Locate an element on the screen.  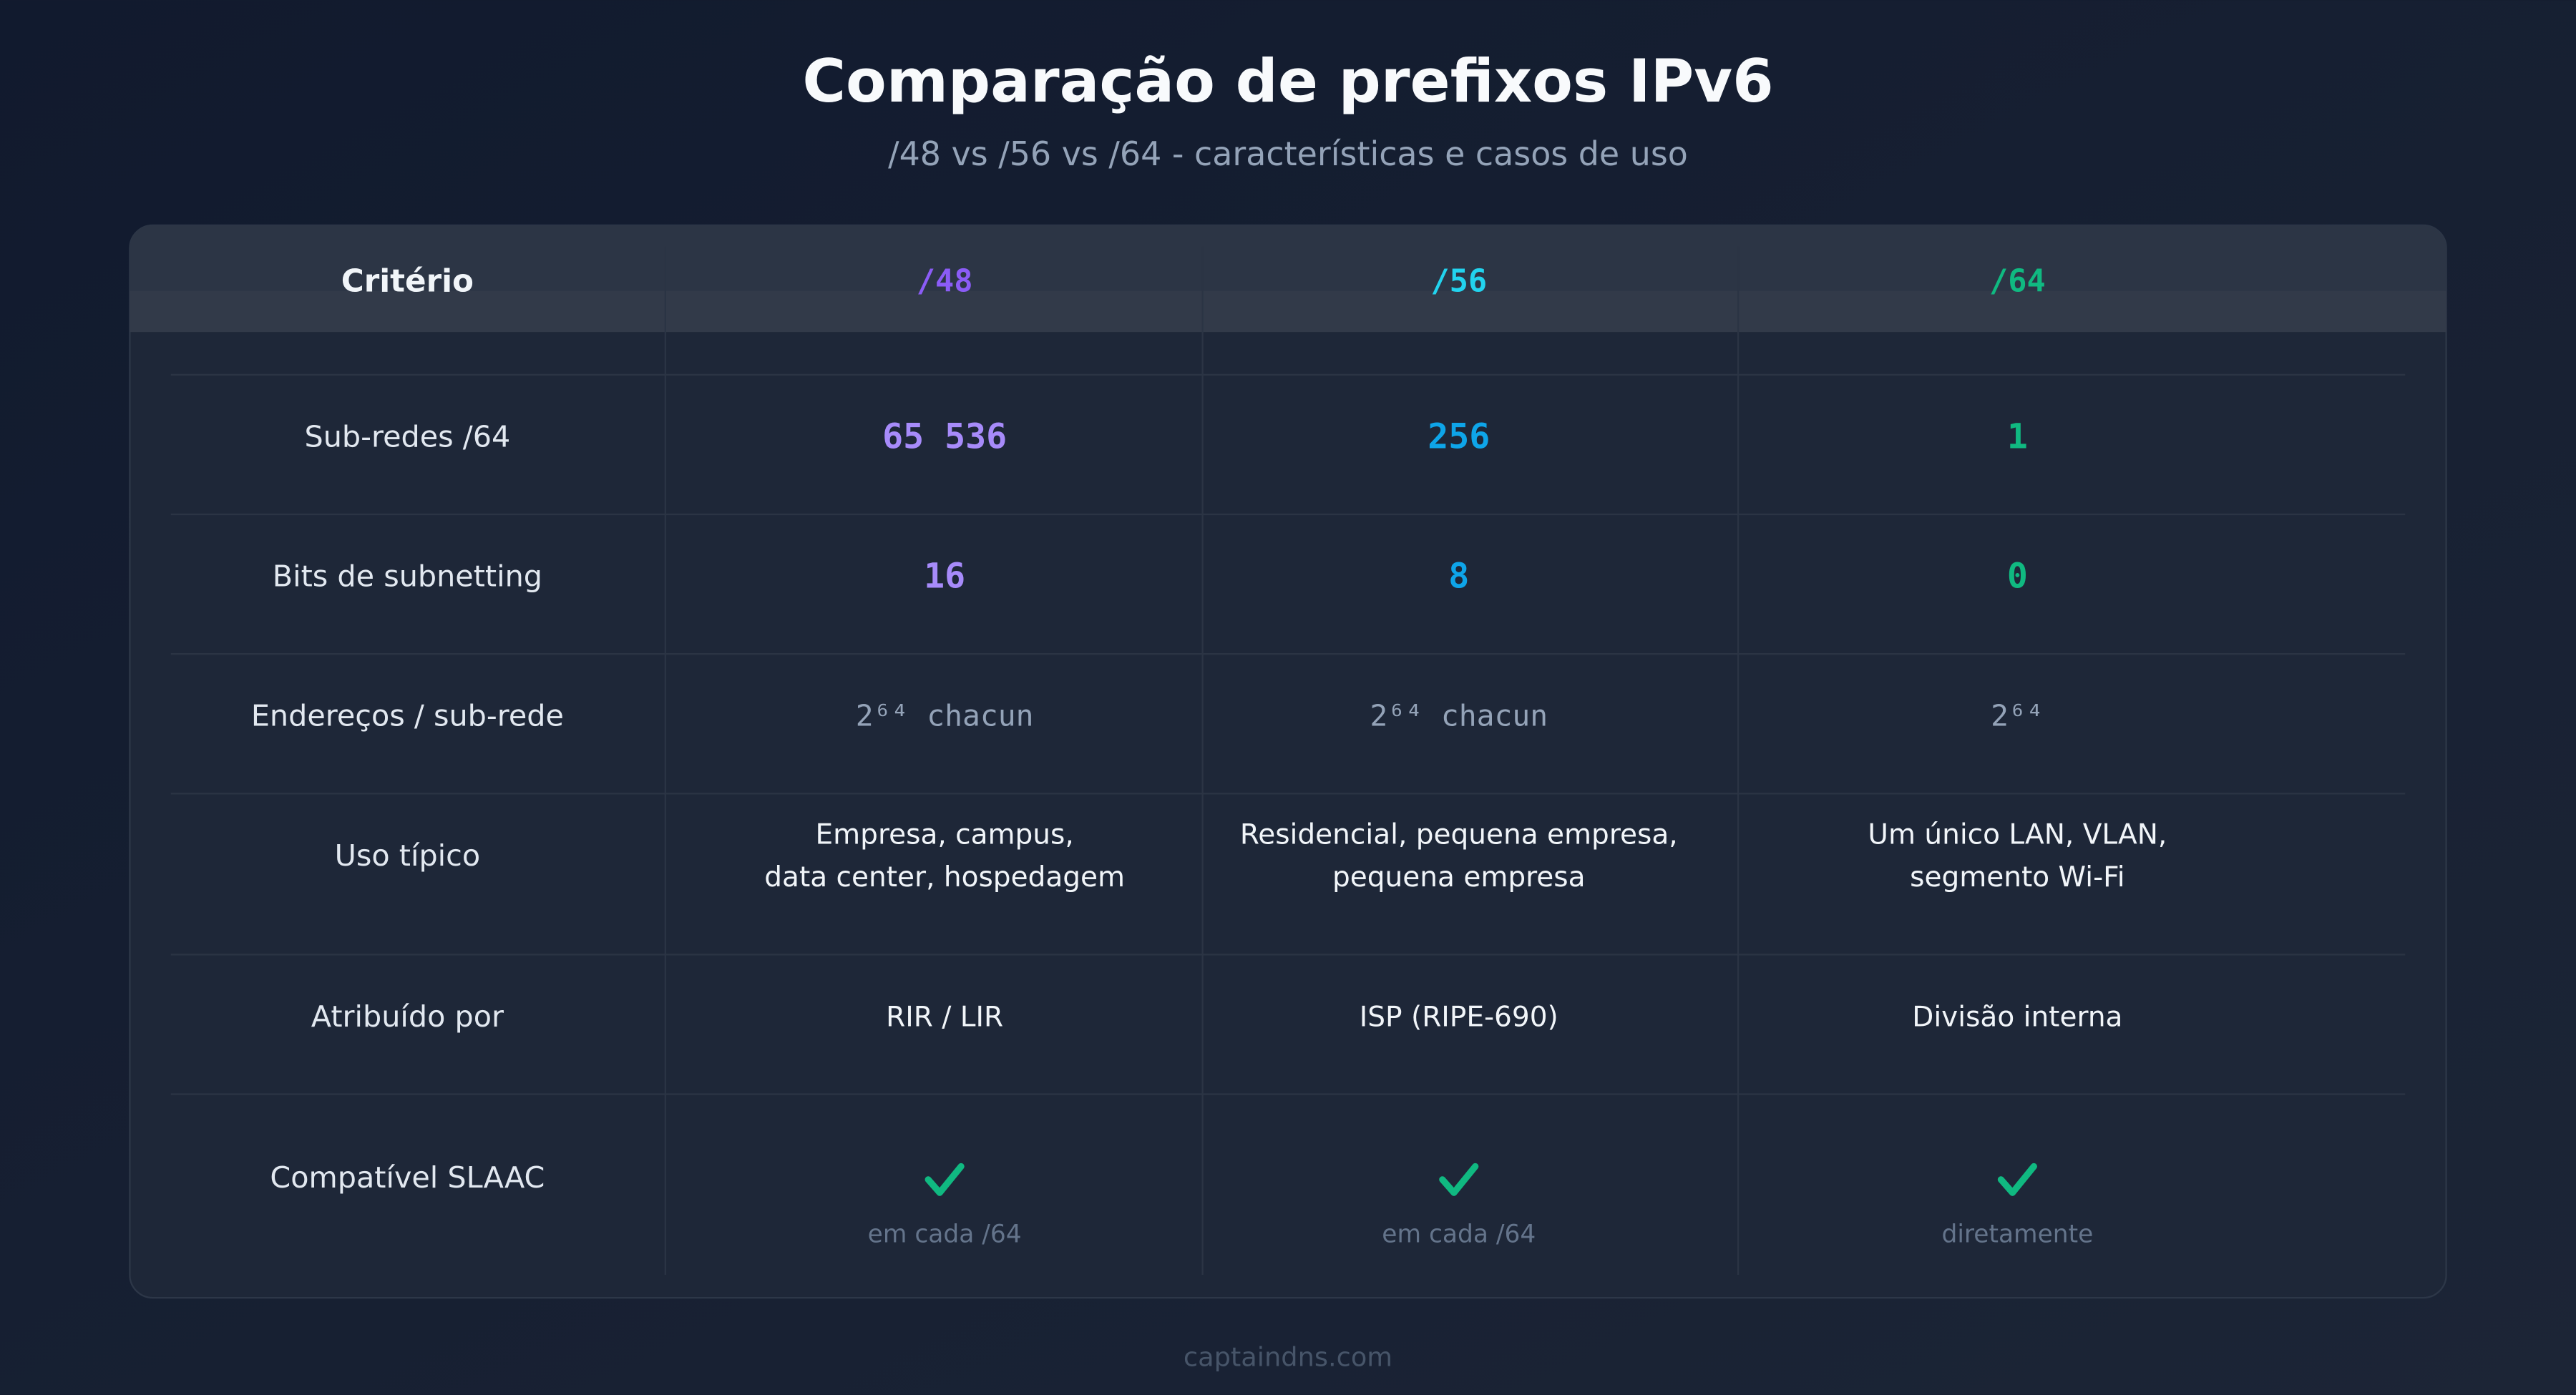
cell-text: ISP (RIPE-690) is located at coordinates (1459, 1017).